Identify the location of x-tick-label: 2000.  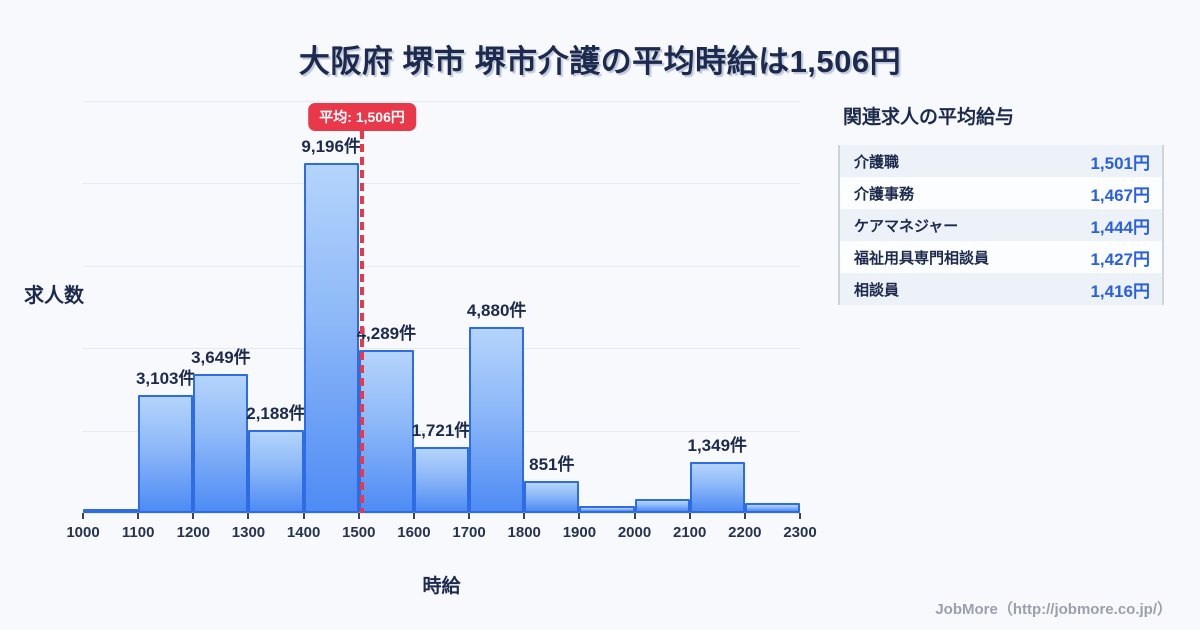
(634, 532).